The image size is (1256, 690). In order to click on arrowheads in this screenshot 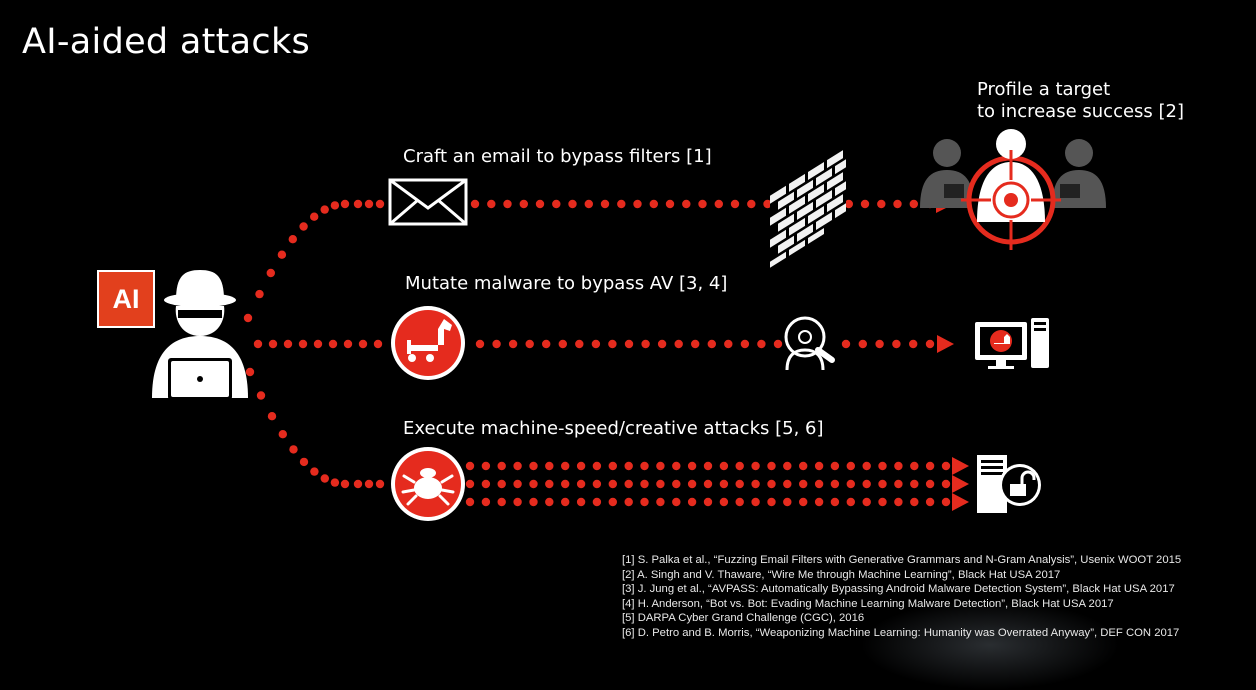, I will do `click(952, 353)`.